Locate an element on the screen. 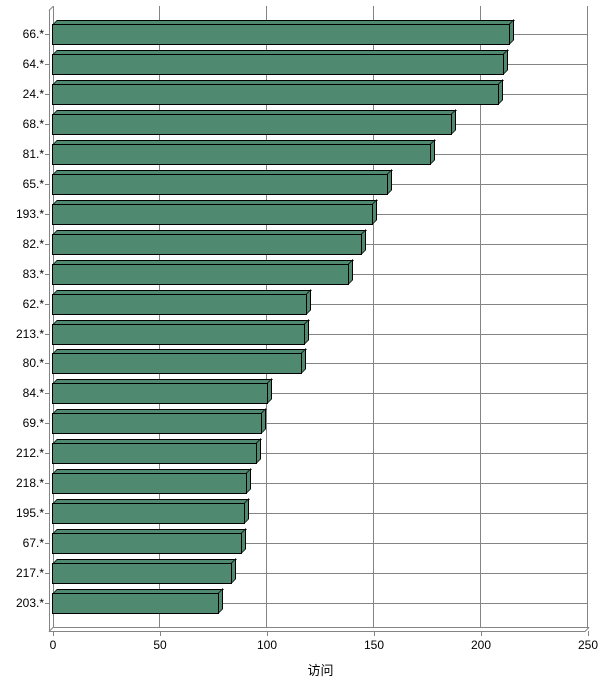  category-label: 212.* is located at coordinates (29, 453).